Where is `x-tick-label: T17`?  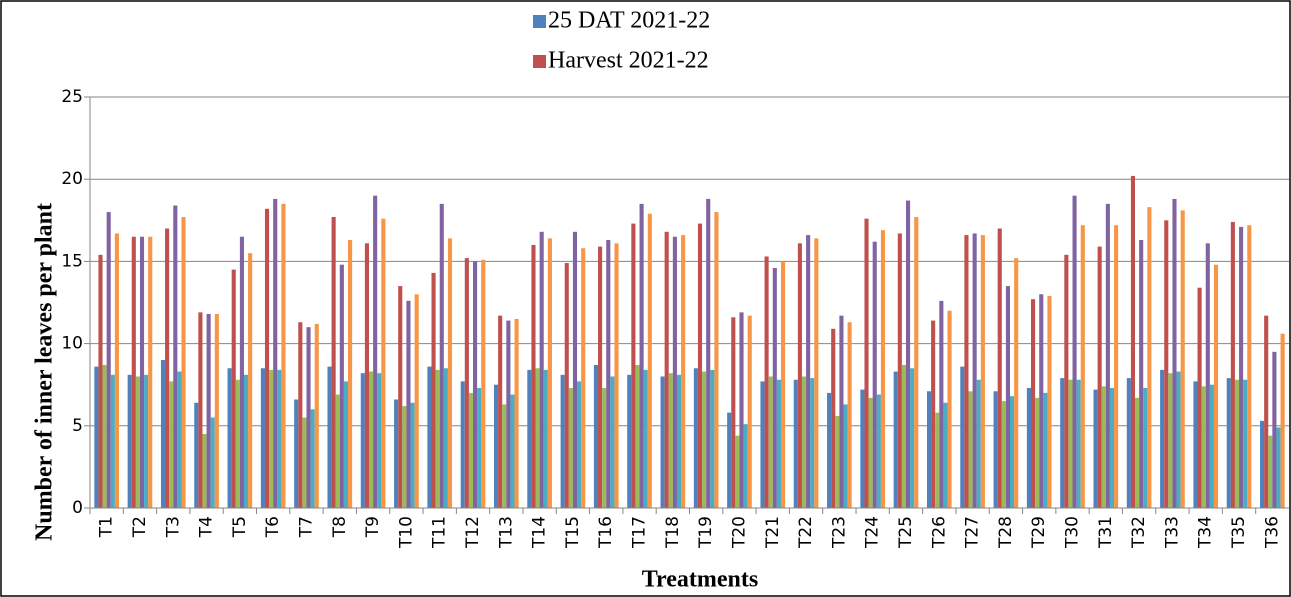
x-tick-label: T17 is located at coordinates (640, 532).